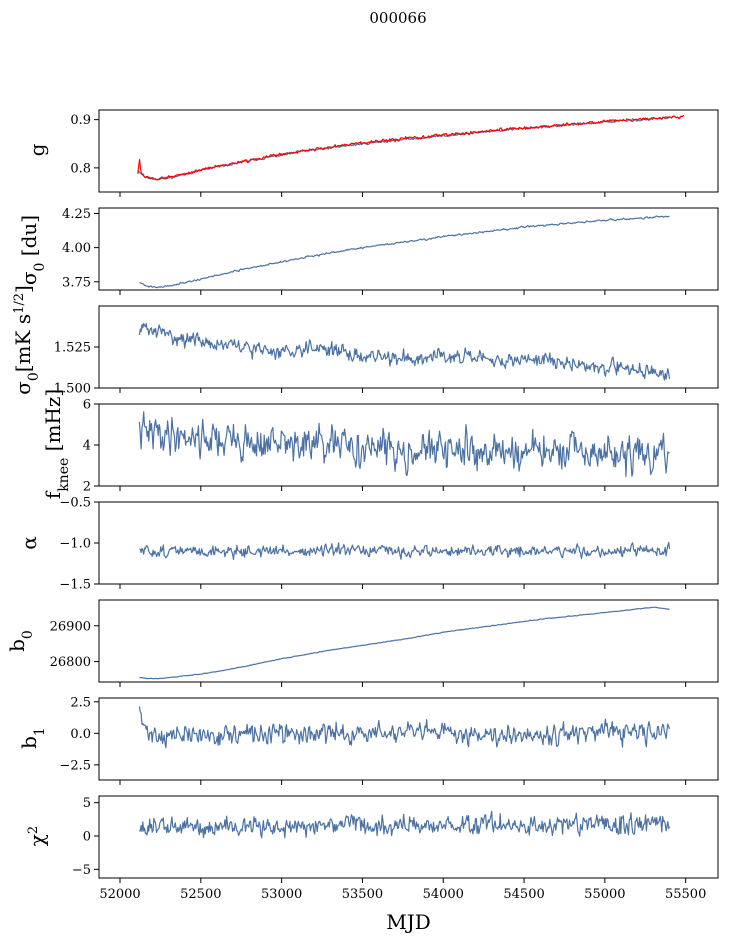 Image resolution: width=729 pixels, height=944 pixels. What do you see at coordinates (72, 389) in the screenshot?
I see `y-tick-label: 1.500` at bounding box center [72, 389].